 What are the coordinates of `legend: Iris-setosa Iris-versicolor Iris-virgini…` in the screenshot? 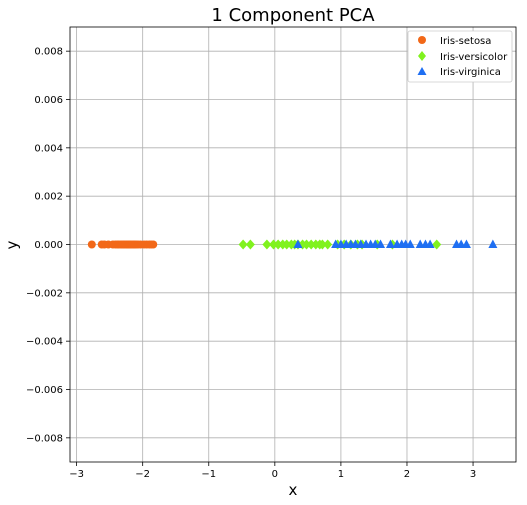 It's located at (460, 56).